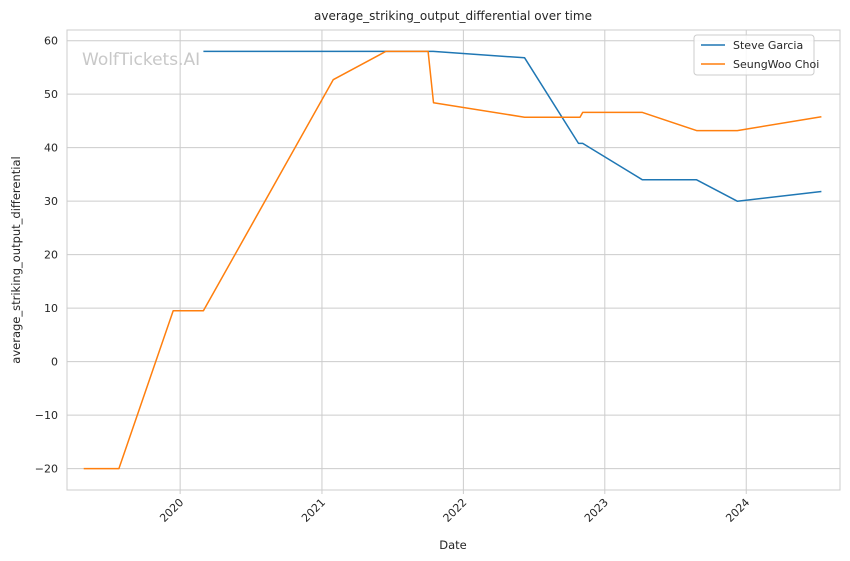 The width and height of the screenshot is (850, 561). Describe the element at coordinates (141, 60) in the screenshot. I see `watermark: WolfTickets.AI` at that location.